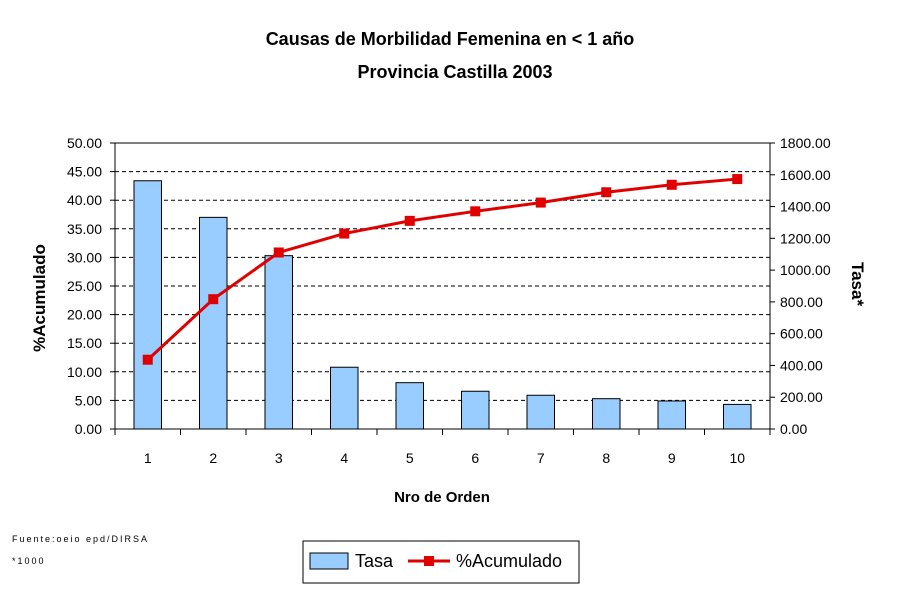  What do you see at coordinates (801, 302) in the screenshot?
I see `right-tick-label: 800.00` at bounding box center [801, 302].